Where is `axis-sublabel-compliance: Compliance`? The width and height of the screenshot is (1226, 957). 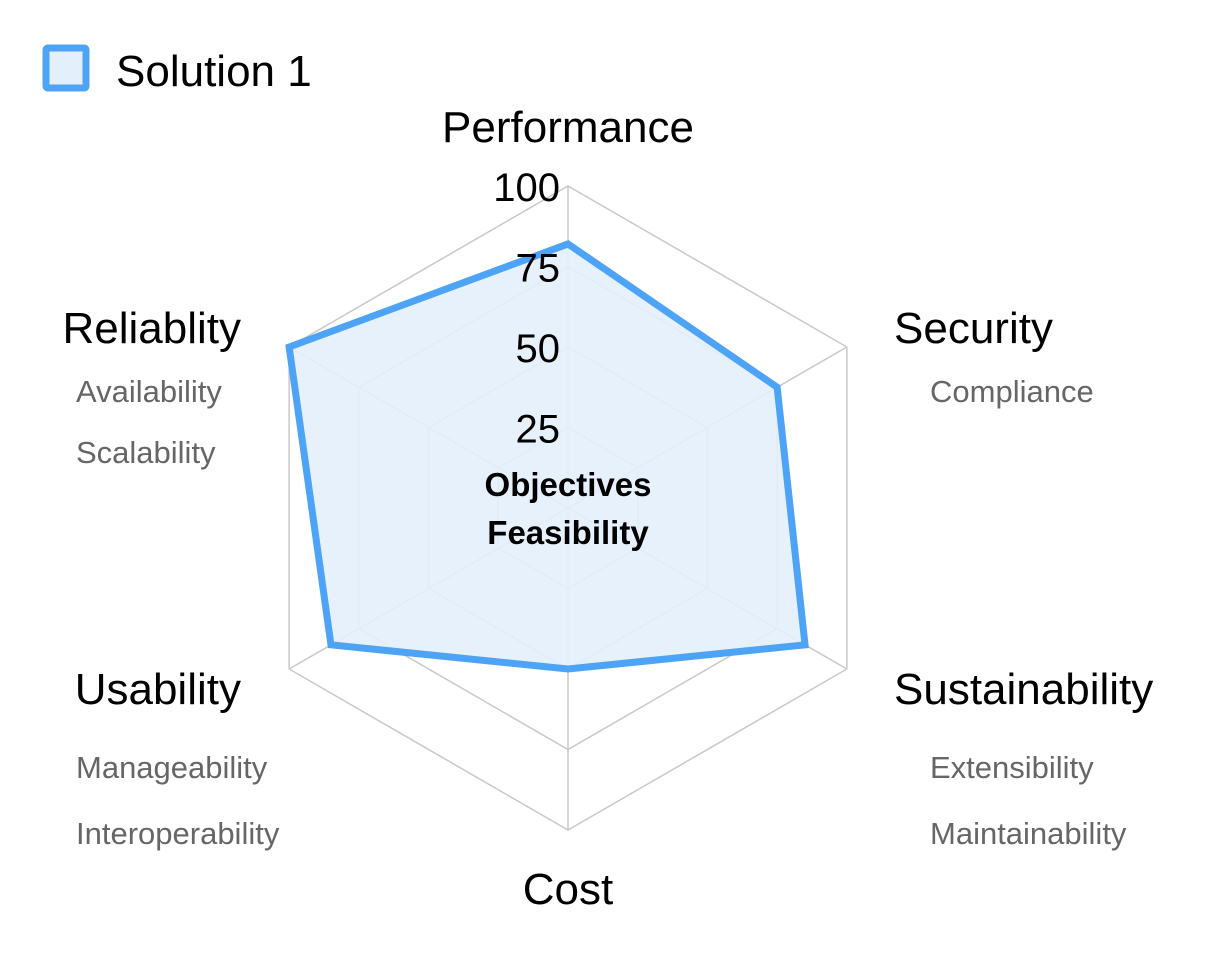 axis-sublabel-compliance: Compliance is located at coordinates (1012, 391).